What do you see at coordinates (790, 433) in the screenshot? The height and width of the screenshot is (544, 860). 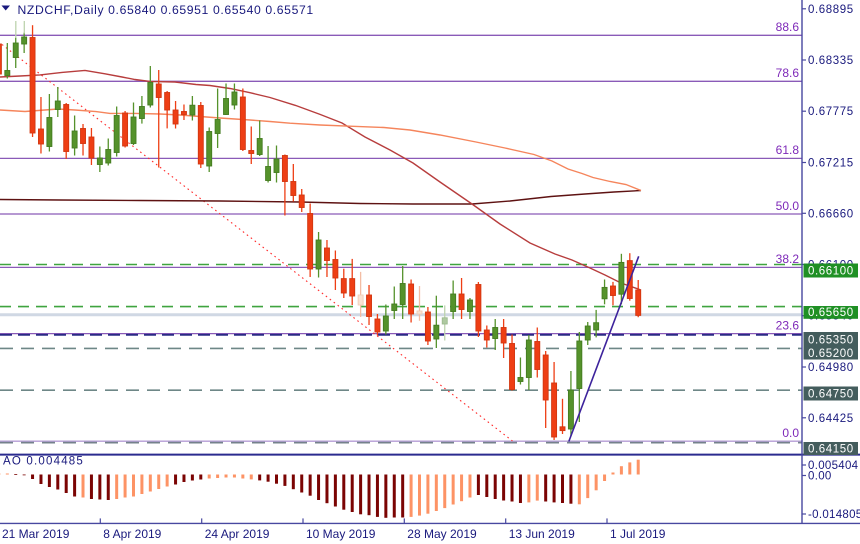 I see `svg-text: 0.0` at bounding box center [790, 433].